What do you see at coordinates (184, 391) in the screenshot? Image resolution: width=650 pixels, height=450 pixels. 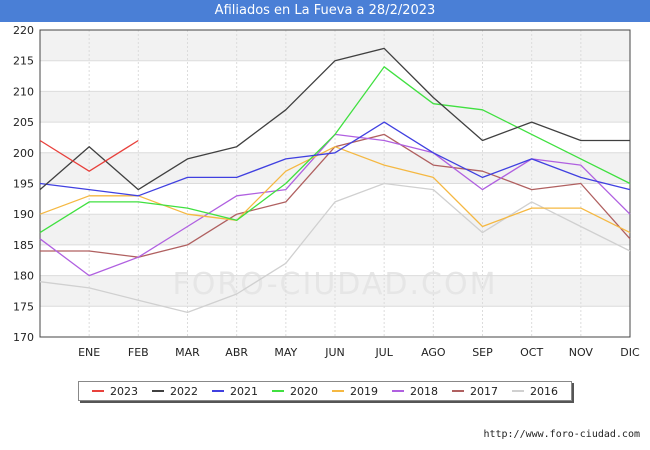 I see `legend-label: 2022` at bounding box center [184, 391].